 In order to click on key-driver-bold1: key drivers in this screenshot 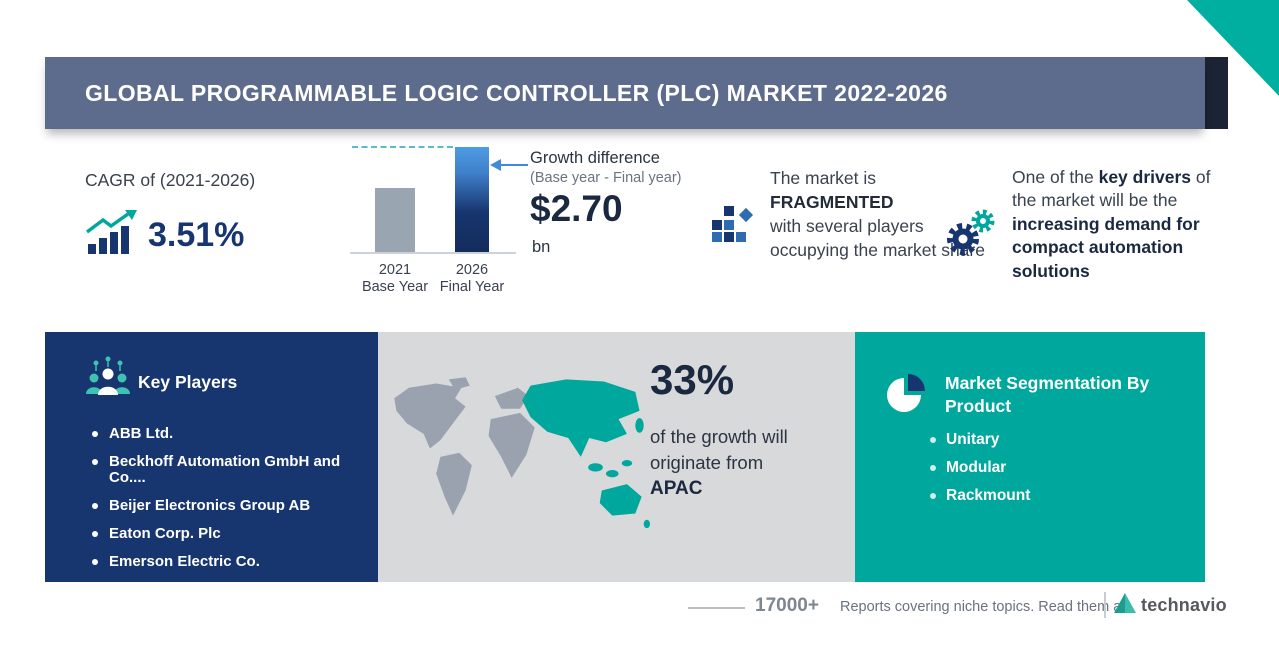, I will do `click(1145, 177)`.